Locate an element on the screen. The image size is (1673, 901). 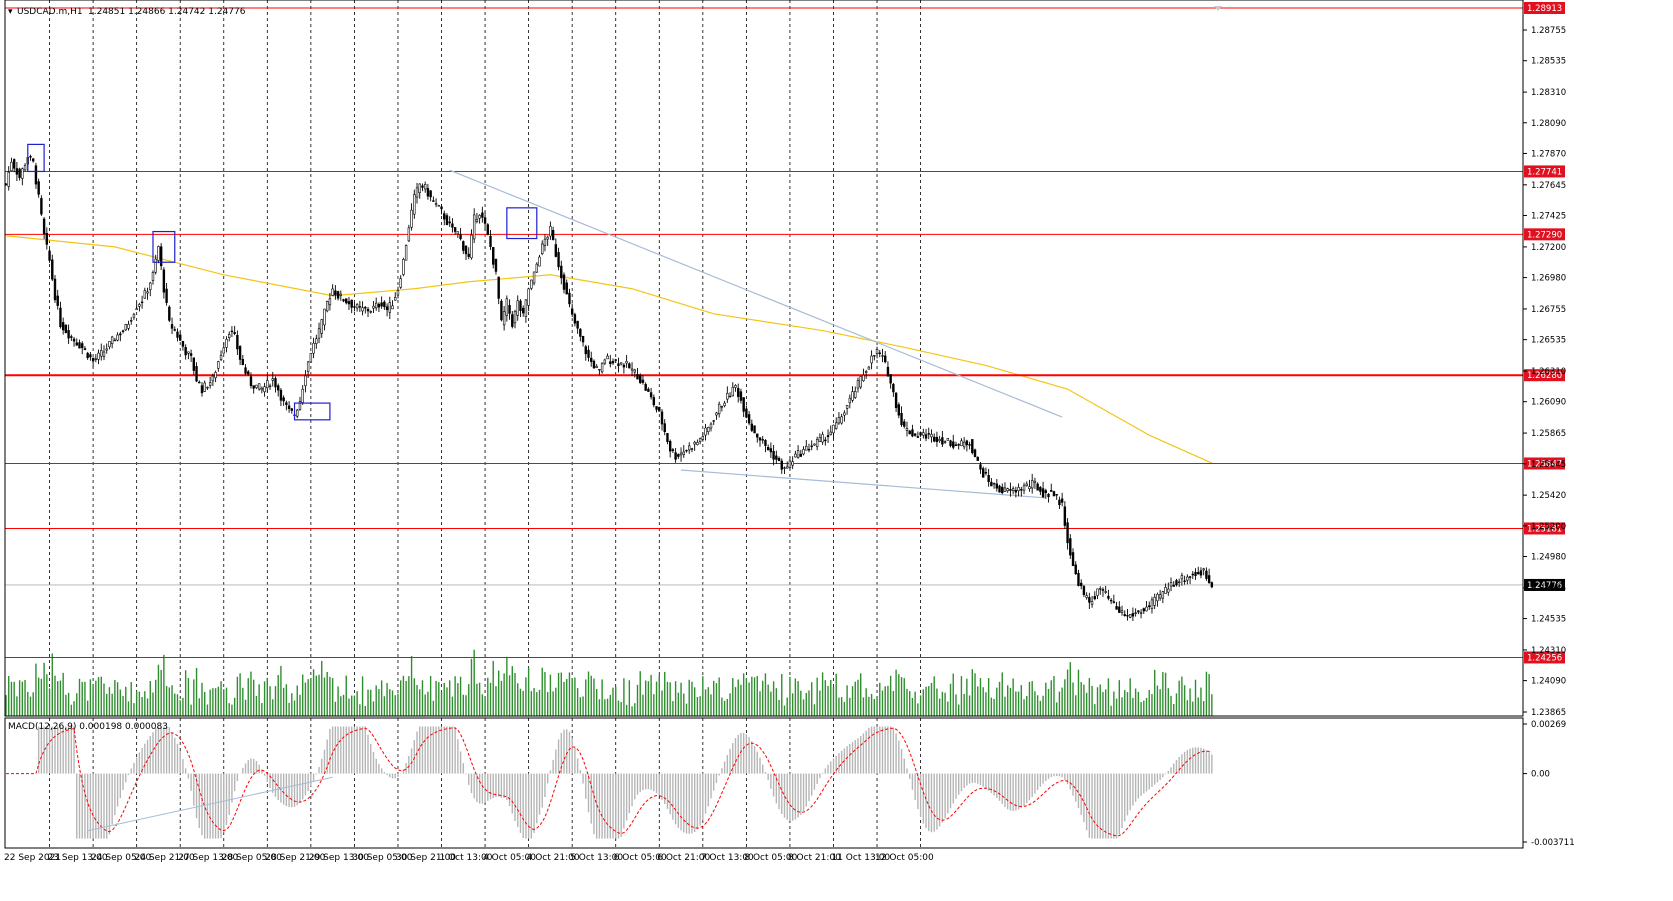
symbol-arrow: ▾ is located at coordinates (10, 12).